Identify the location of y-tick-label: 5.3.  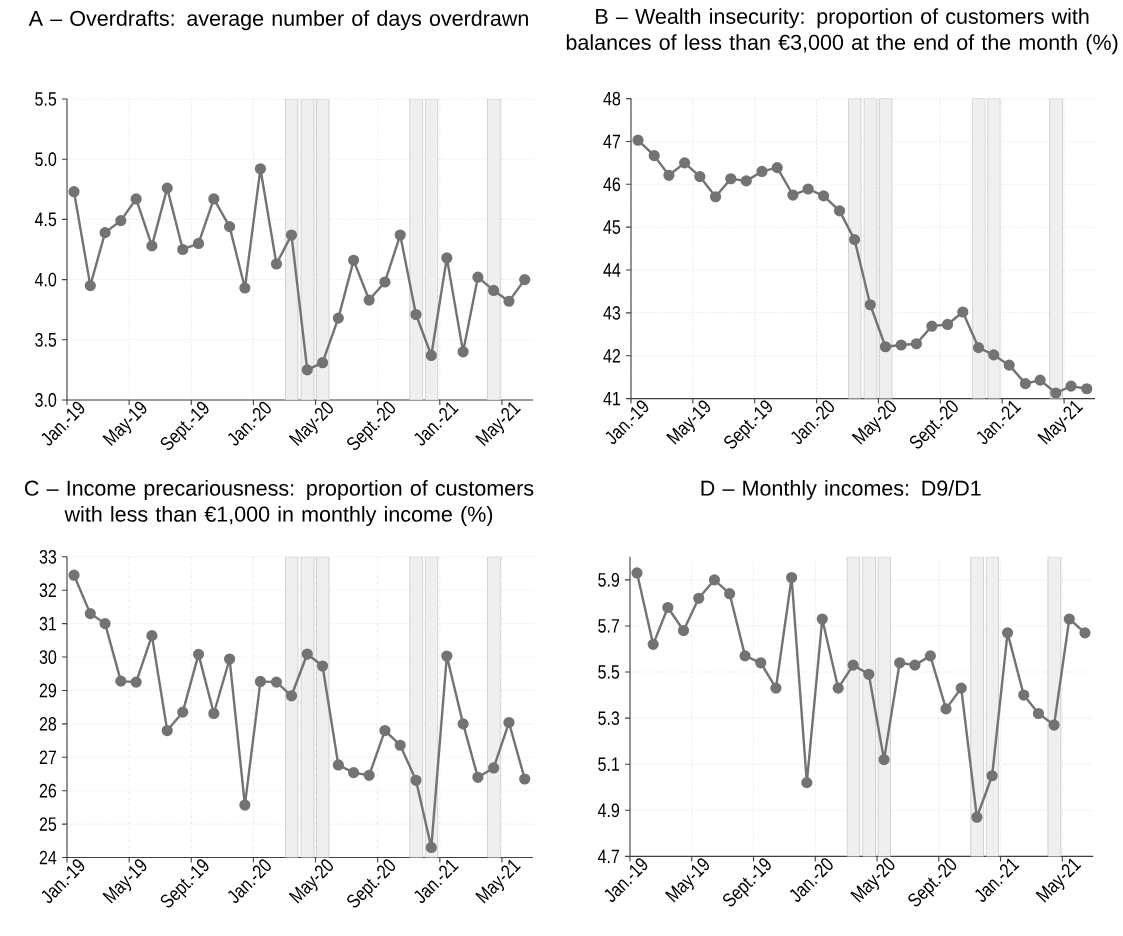
(609, 718).